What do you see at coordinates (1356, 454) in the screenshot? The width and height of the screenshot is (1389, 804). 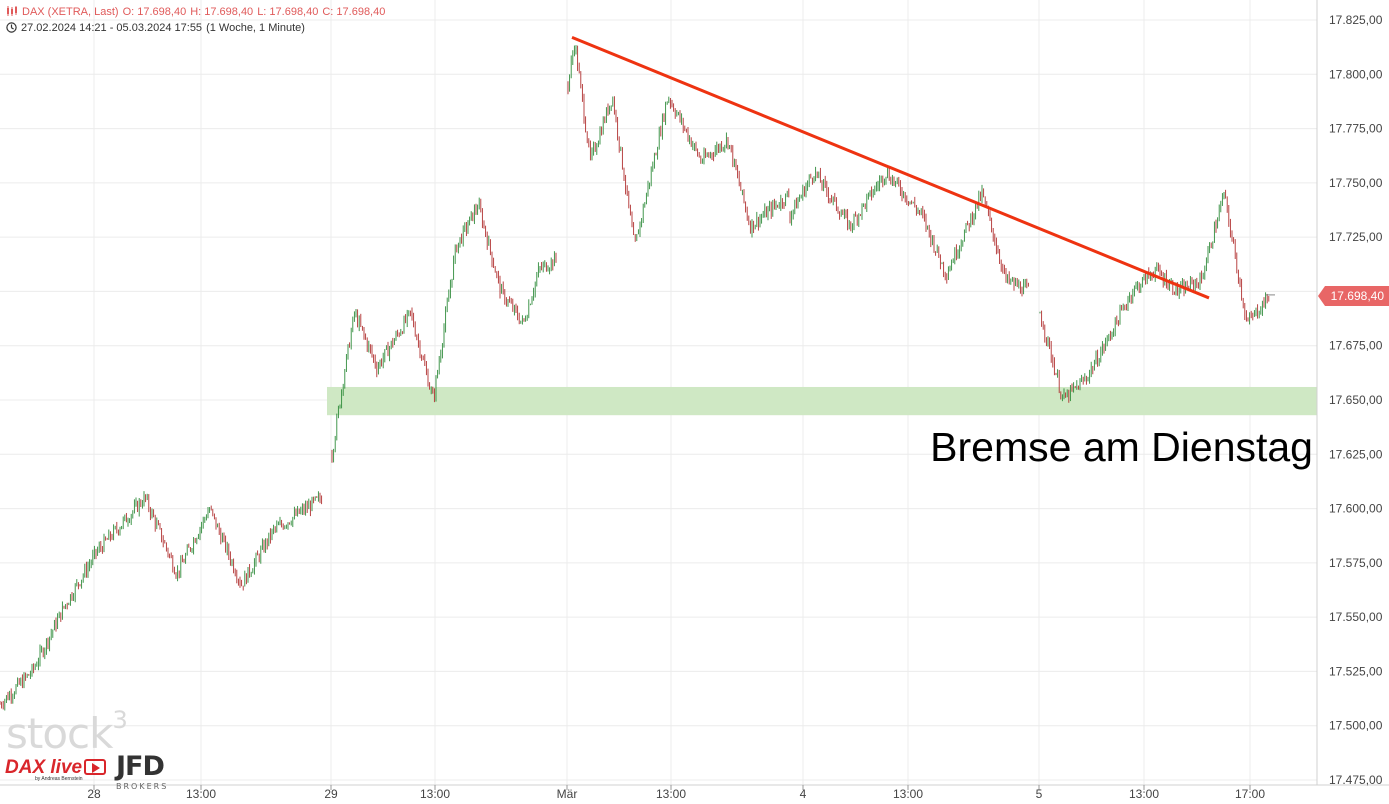 I see `y-tick-label: 17.625,00` at bounding box center [1356, 454].